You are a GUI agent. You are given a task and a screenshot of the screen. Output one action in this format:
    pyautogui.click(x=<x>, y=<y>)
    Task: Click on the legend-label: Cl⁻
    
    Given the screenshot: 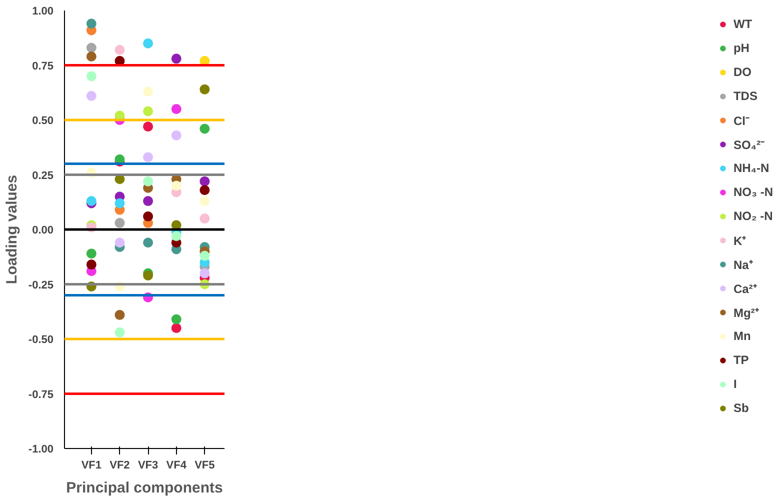 What is the action you would take?
    pyautogui.click(x=741, y=121)
    